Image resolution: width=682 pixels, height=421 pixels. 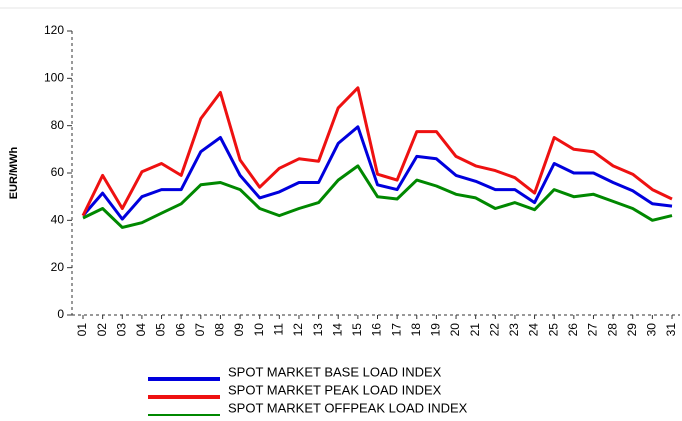 What do you see at coordinates (54, 30) in the screenshot?
I see `y-tick-label: 120` at bounding box center [54, 30].